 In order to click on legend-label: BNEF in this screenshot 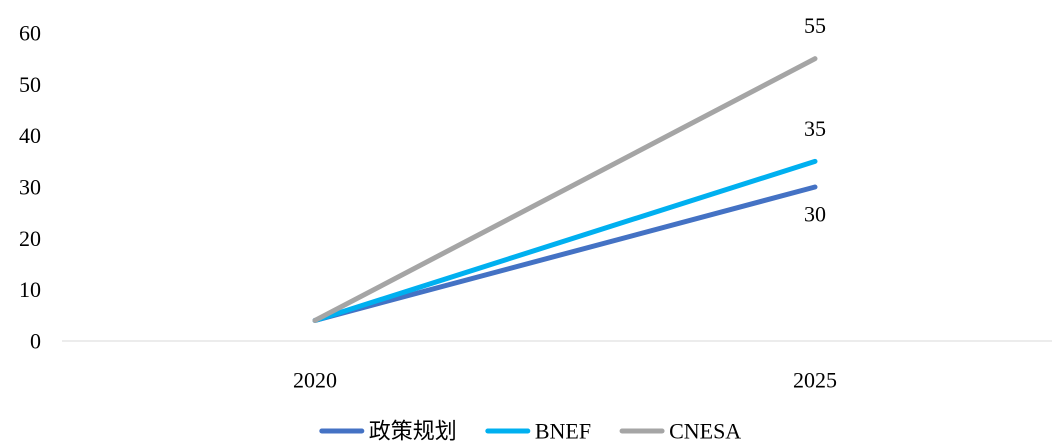, I will do `click(563, 430)`.